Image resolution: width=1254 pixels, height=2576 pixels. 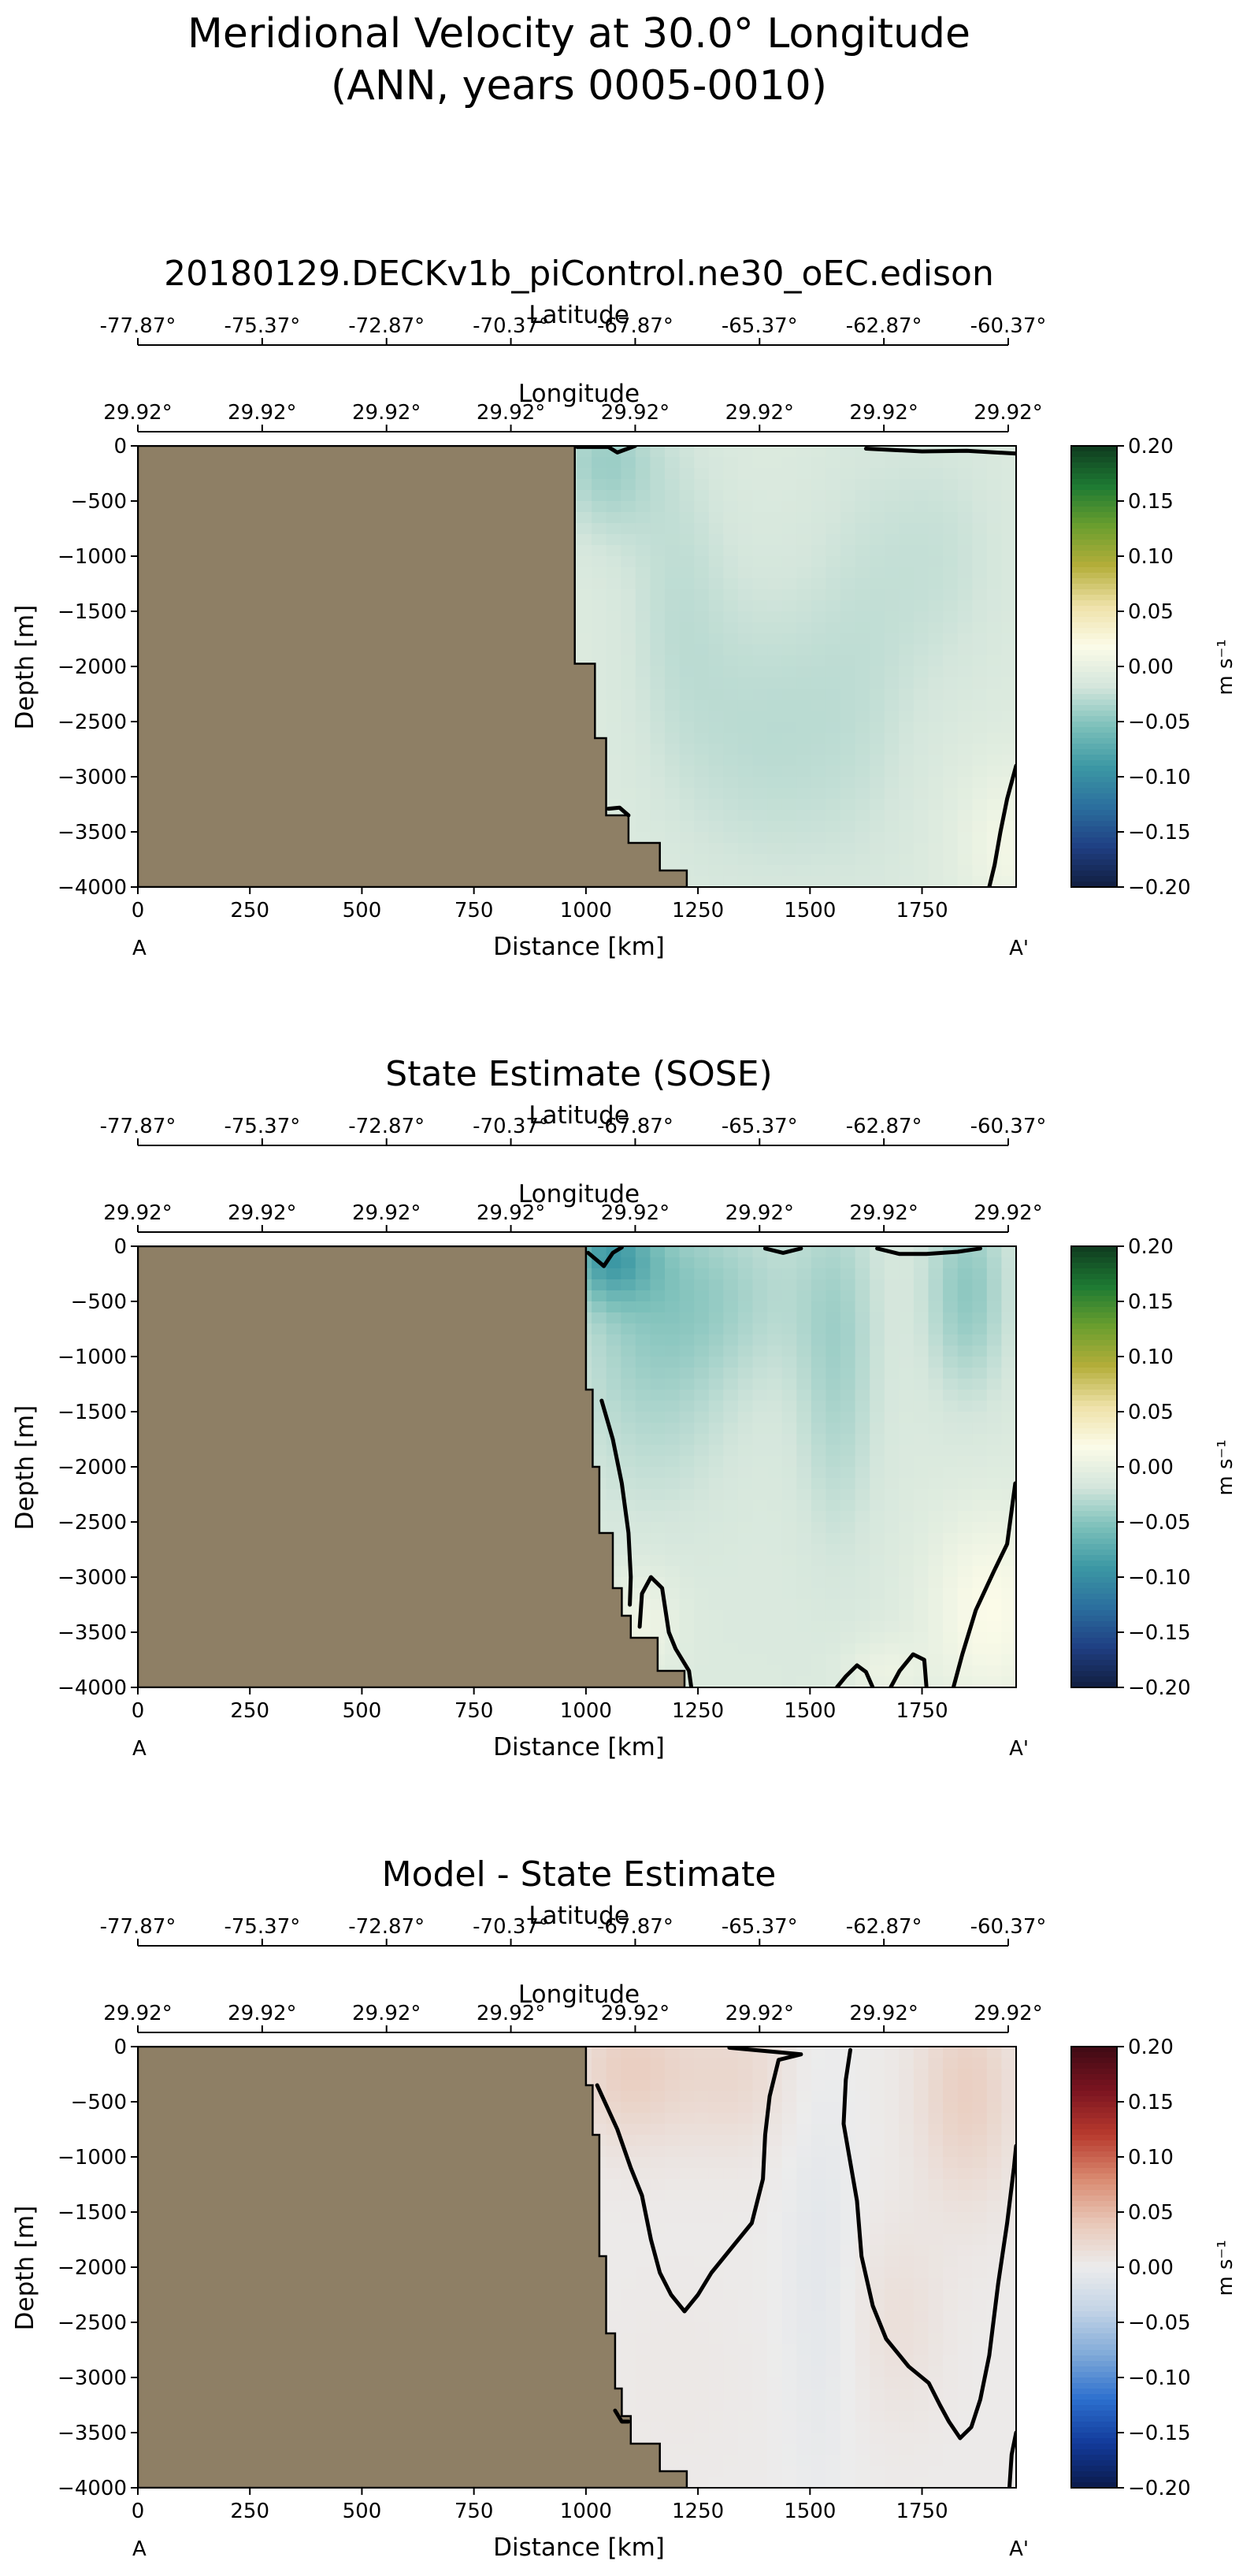 I want to click on x-tick-label: 1750, so click(x=922, y=910).